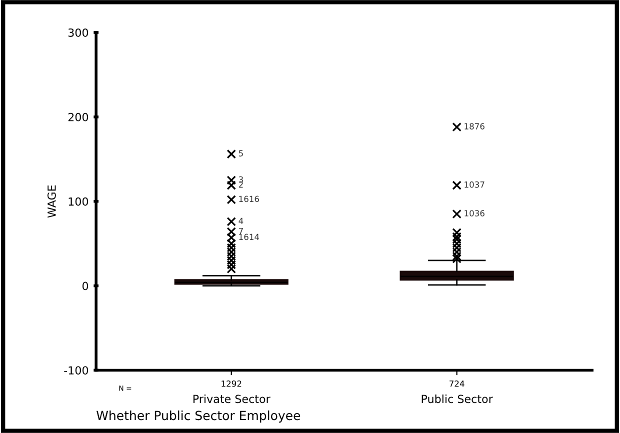 The image size is (620, 433). I want to click on y-axis-title: WAGE, so click(51, 201).